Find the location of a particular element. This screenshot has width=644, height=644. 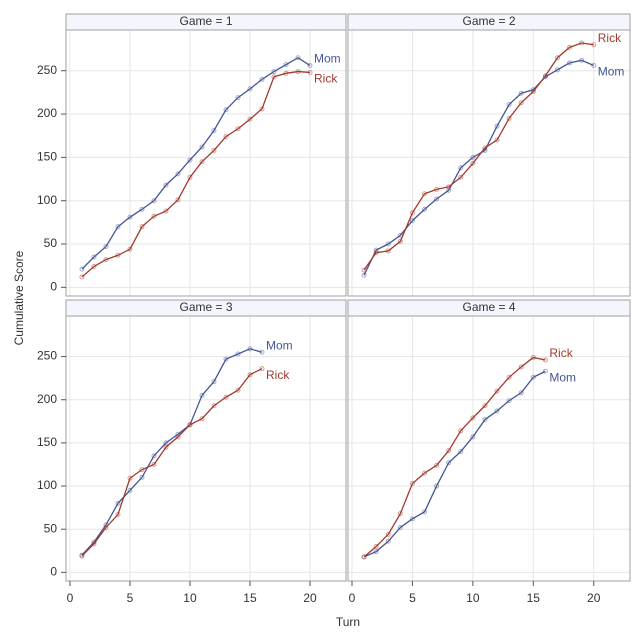

y-tick-label: 0 is located at coordinates (53, 572).